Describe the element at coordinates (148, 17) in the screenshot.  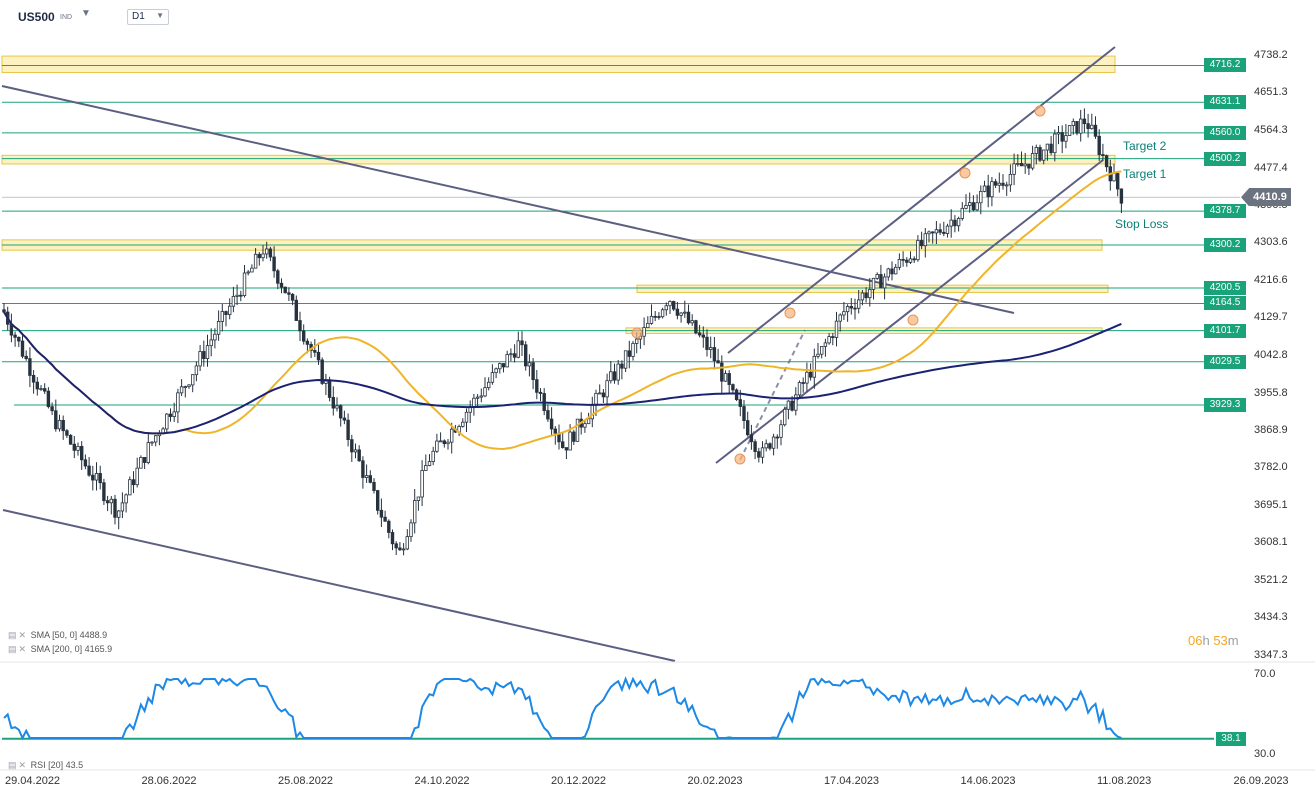
I see `timeframe-selector: D1 ▼` at that location.